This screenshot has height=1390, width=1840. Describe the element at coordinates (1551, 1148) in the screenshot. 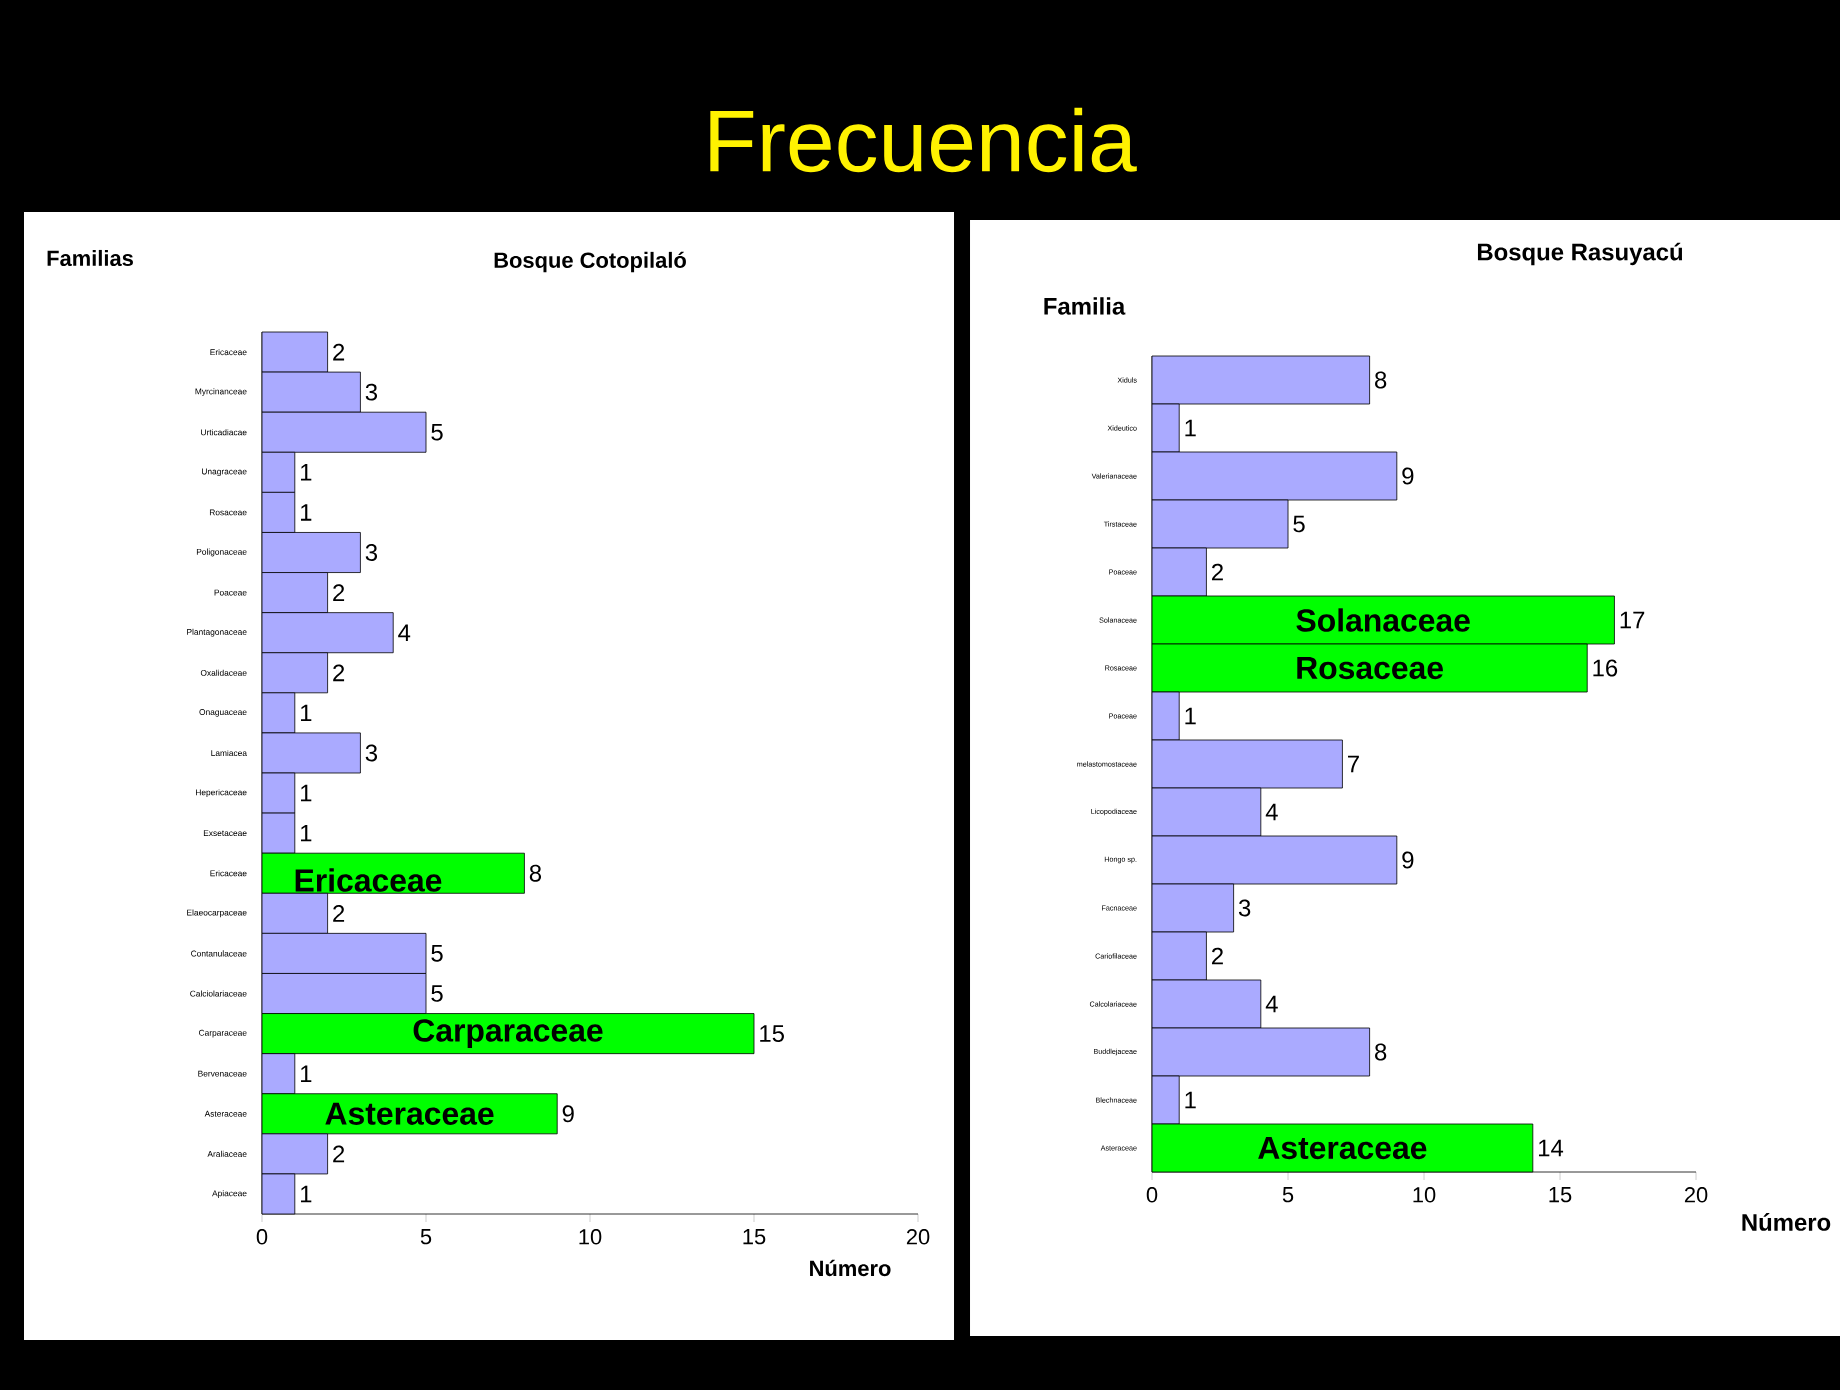

I see `data-label: 14` at that location.